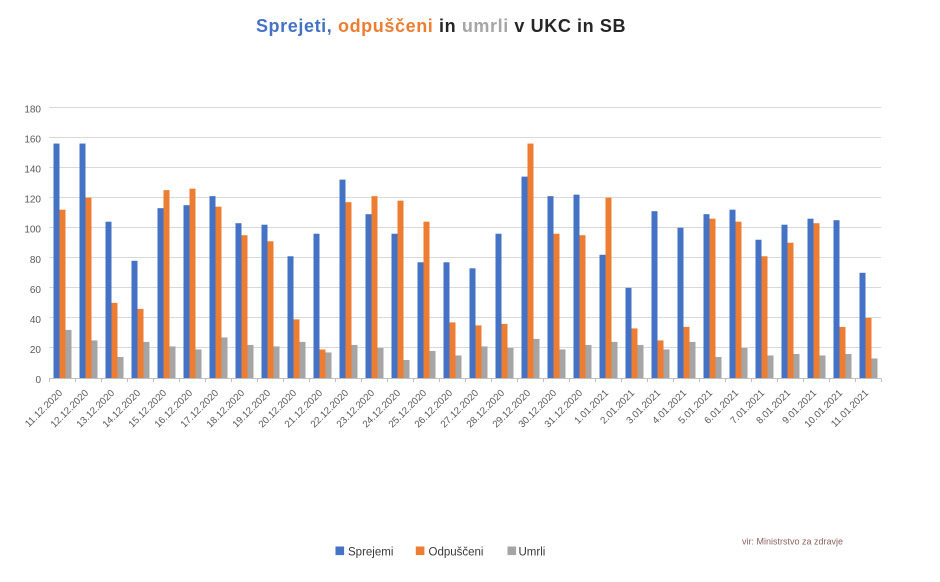  What do you see at coordinates (36, 290) in the screenshot?
I see `svg-text: 60` at bounding box center [36, 290].